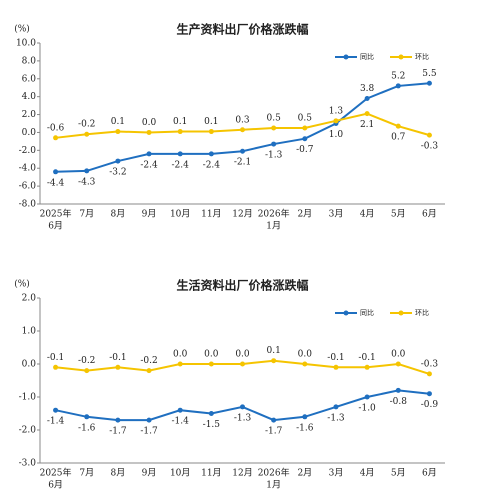 This screenshot has height=501, width=482. Describe the element at coordinates (242, 29) in the screenshot. I see `chart-title: 生产资料出厂价格涨跌幅` at that location.